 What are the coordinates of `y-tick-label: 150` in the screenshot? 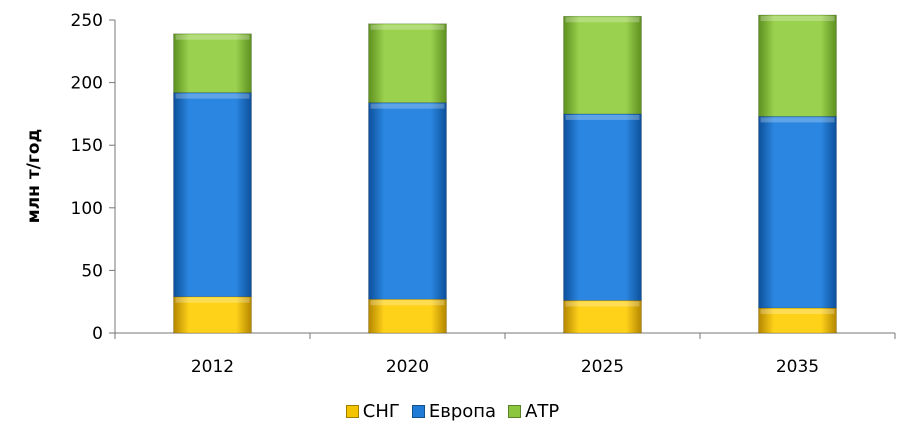 It's located at (87, 146).